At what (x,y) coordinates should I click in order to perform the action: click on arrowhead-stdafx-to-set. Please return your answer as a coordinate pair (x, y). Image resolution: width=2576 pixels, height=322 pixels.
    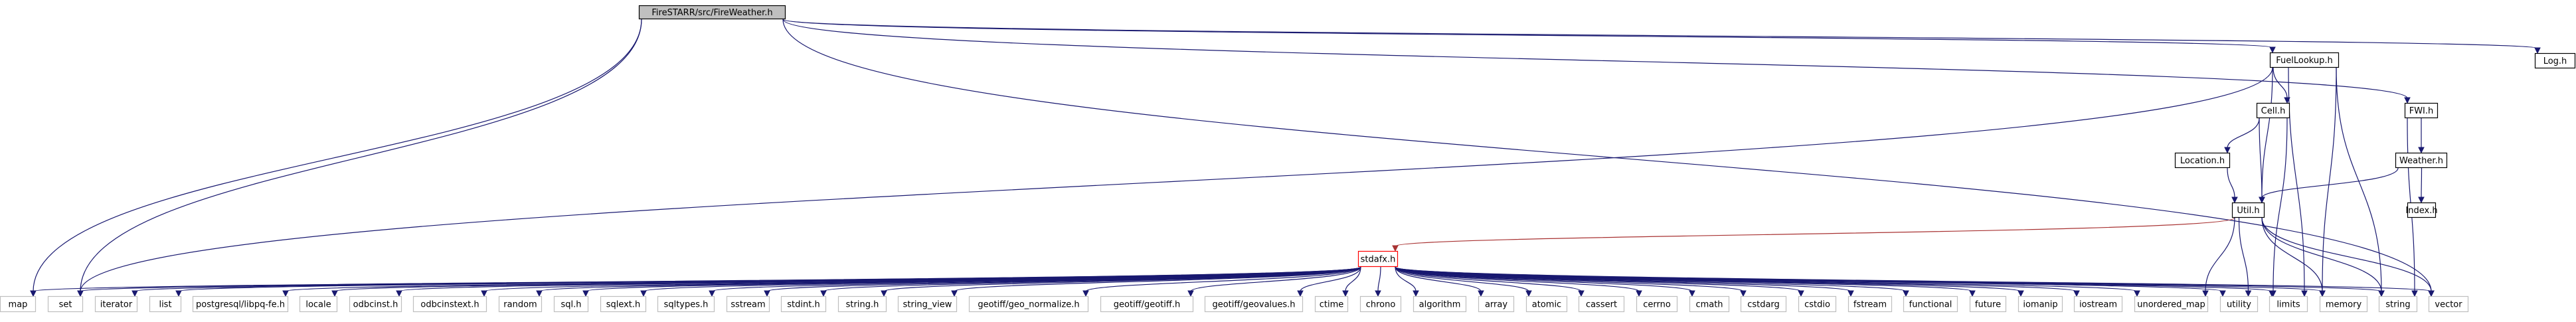
    Looking at the image, I should click on (80, 293).